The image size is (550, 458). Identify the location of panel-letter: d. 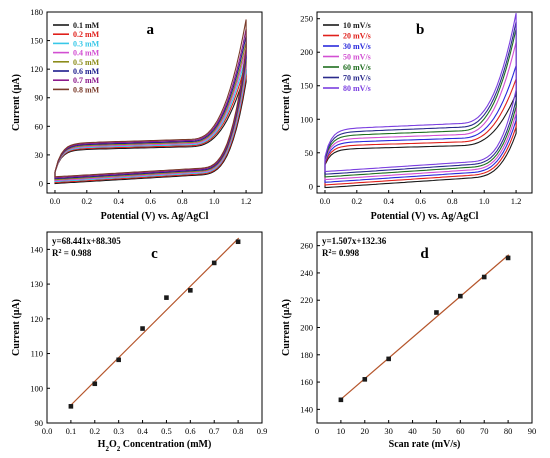
(424, 254).